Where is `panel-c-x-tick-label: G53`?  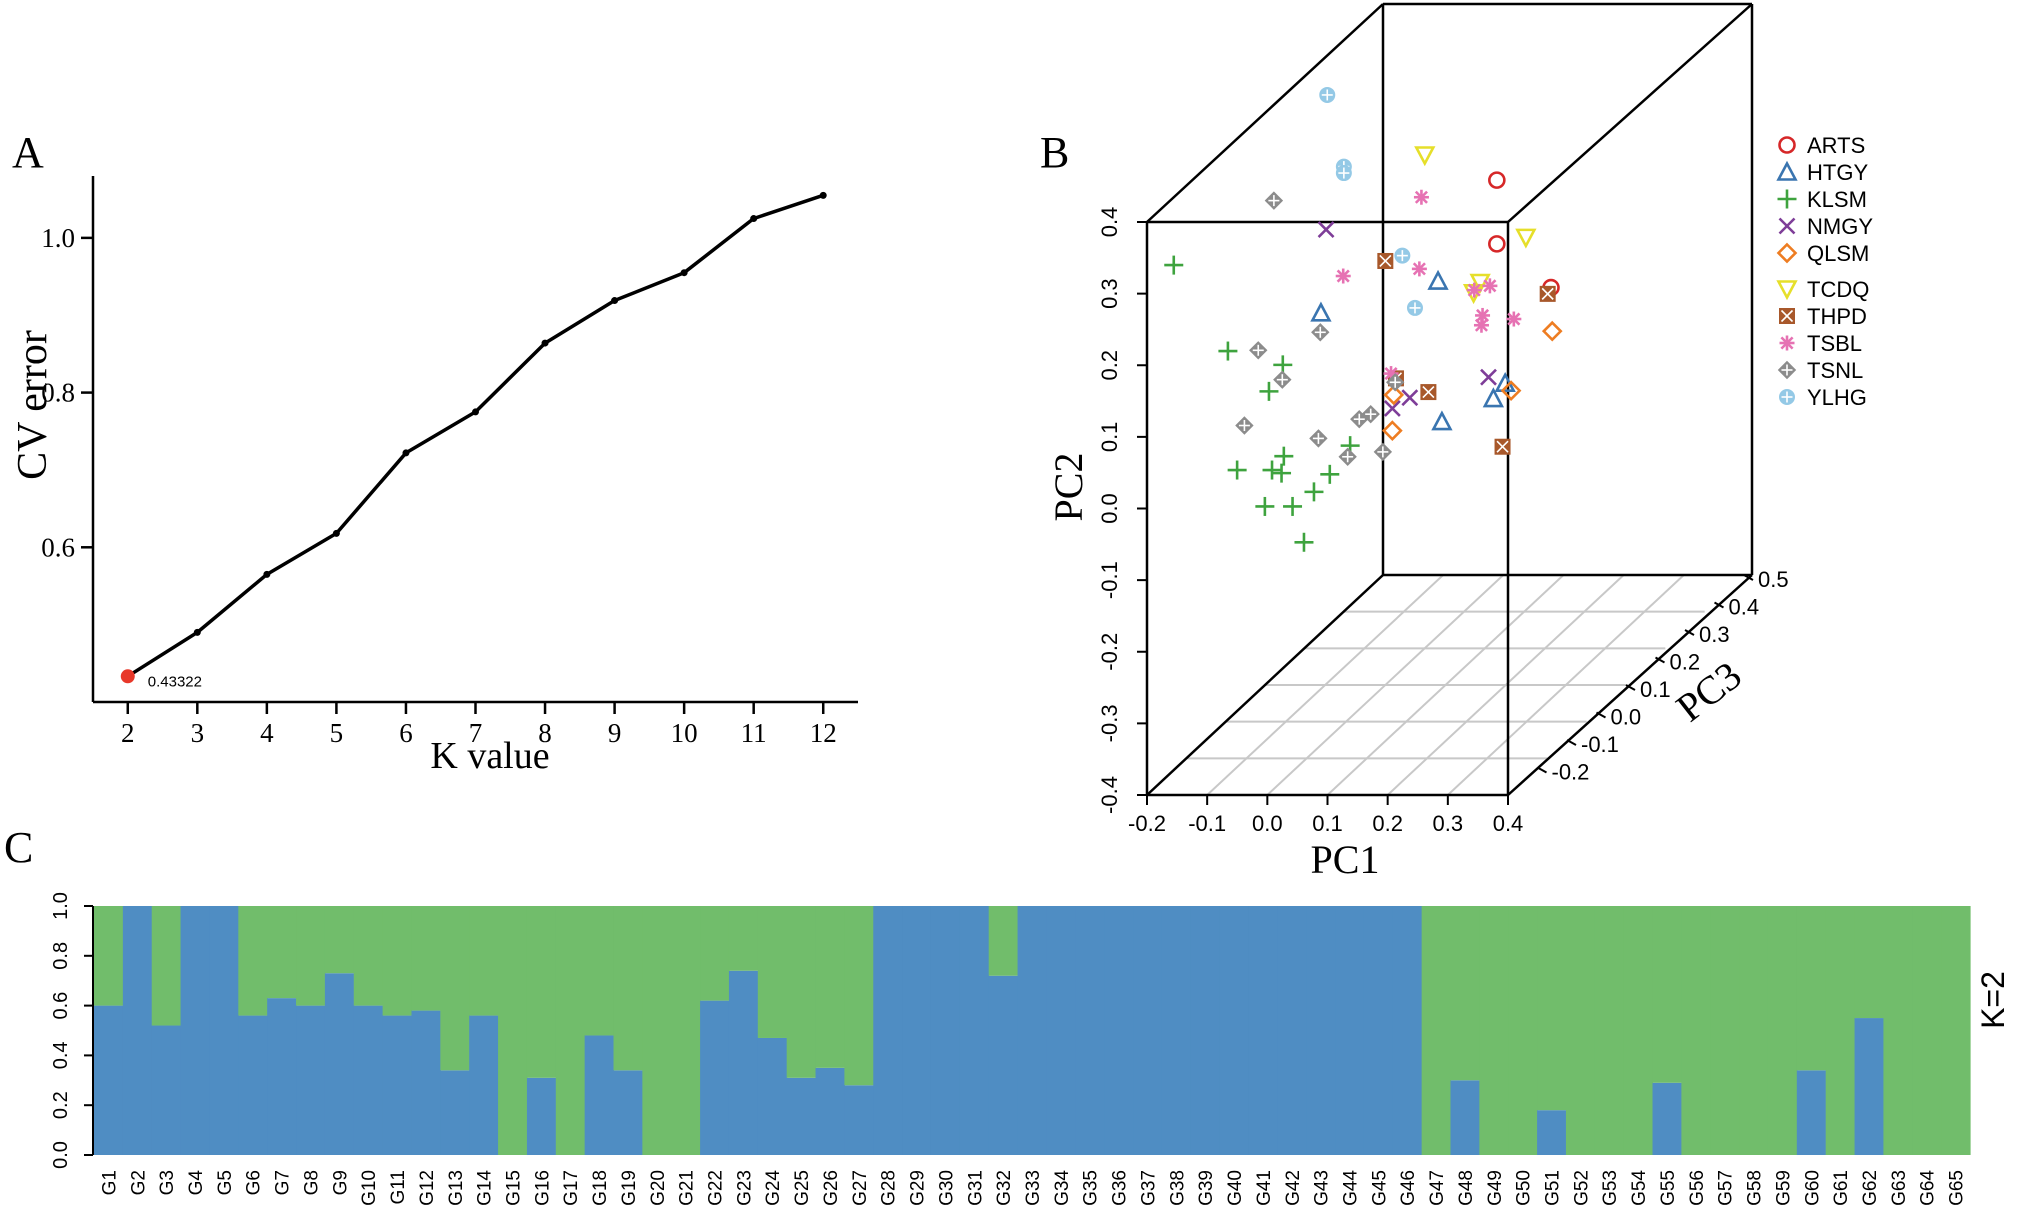 panel-c-x-tick-label: G53 is located at coordinates (1610, 1188).